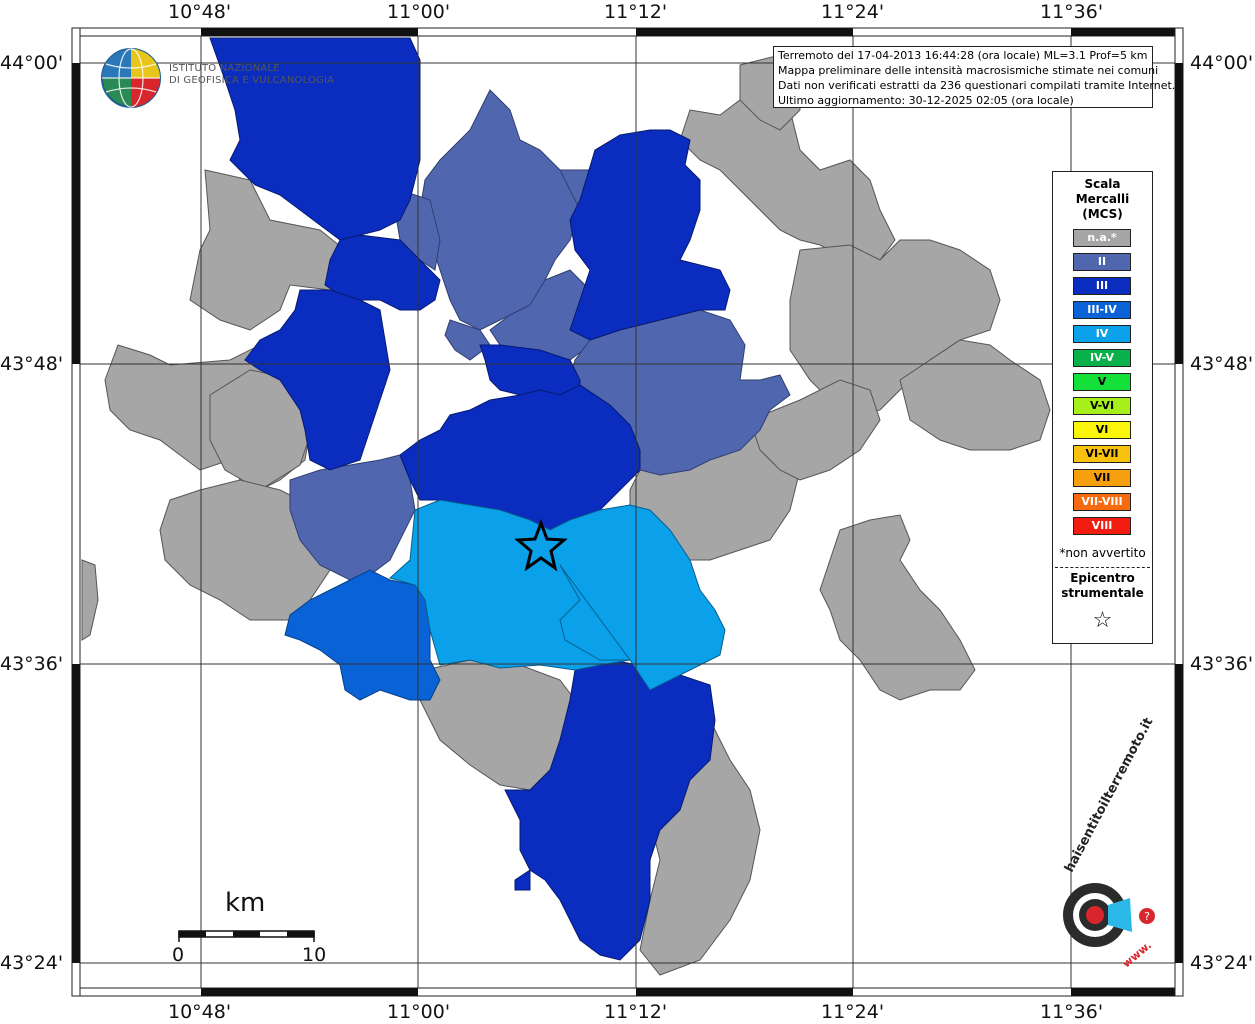  I want to click on legend-epicenter-line: strumentale, so click(1102, 593).